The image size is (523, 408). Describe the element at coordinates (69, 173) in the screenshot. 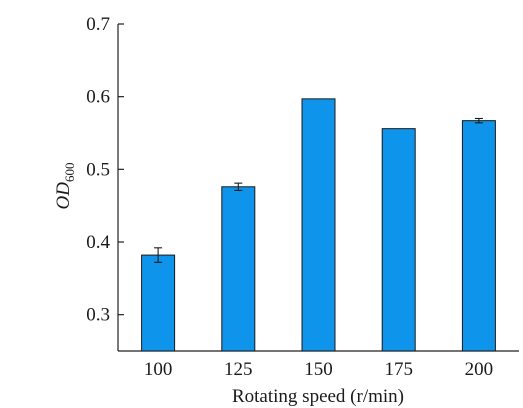

I see `y-axis-title-subscript: 600` at that location.